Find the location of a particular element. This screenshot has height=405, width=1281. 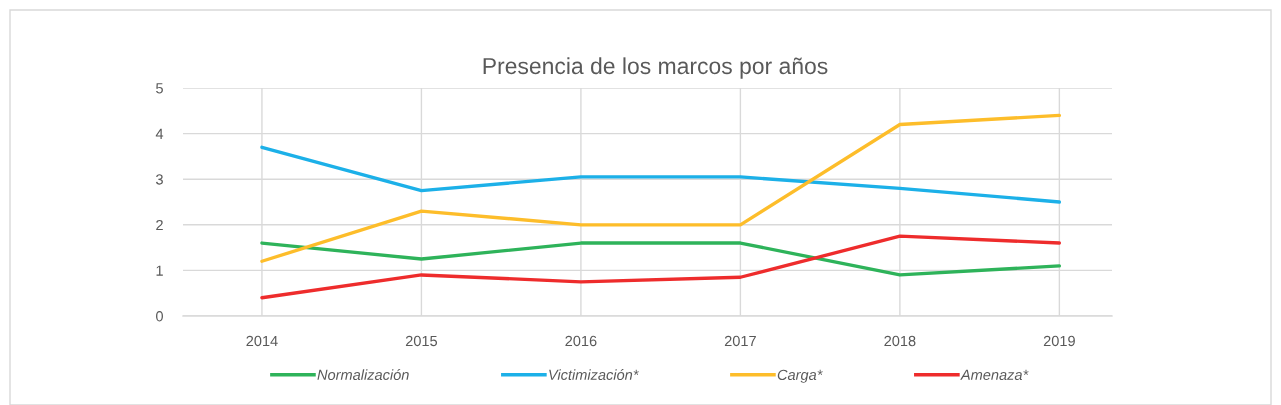

y-tick-label: 5 is located at coordinates (159, 88).